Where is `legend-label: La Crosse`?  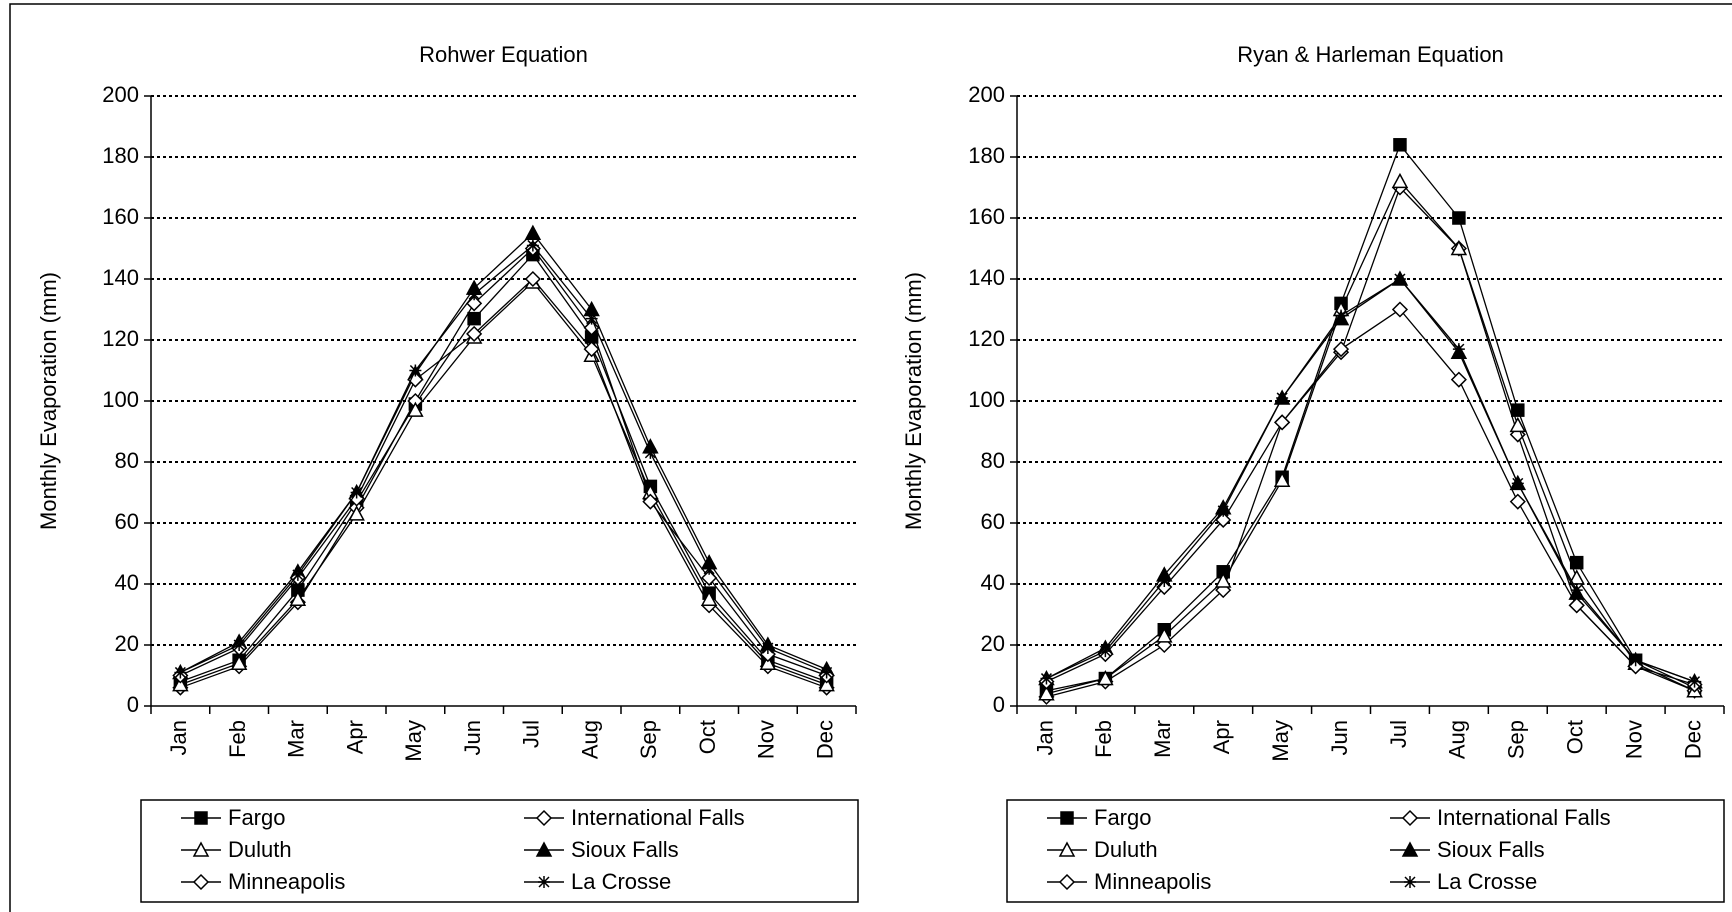
legend-label: La Crosse is located at coordinates (621, 881).